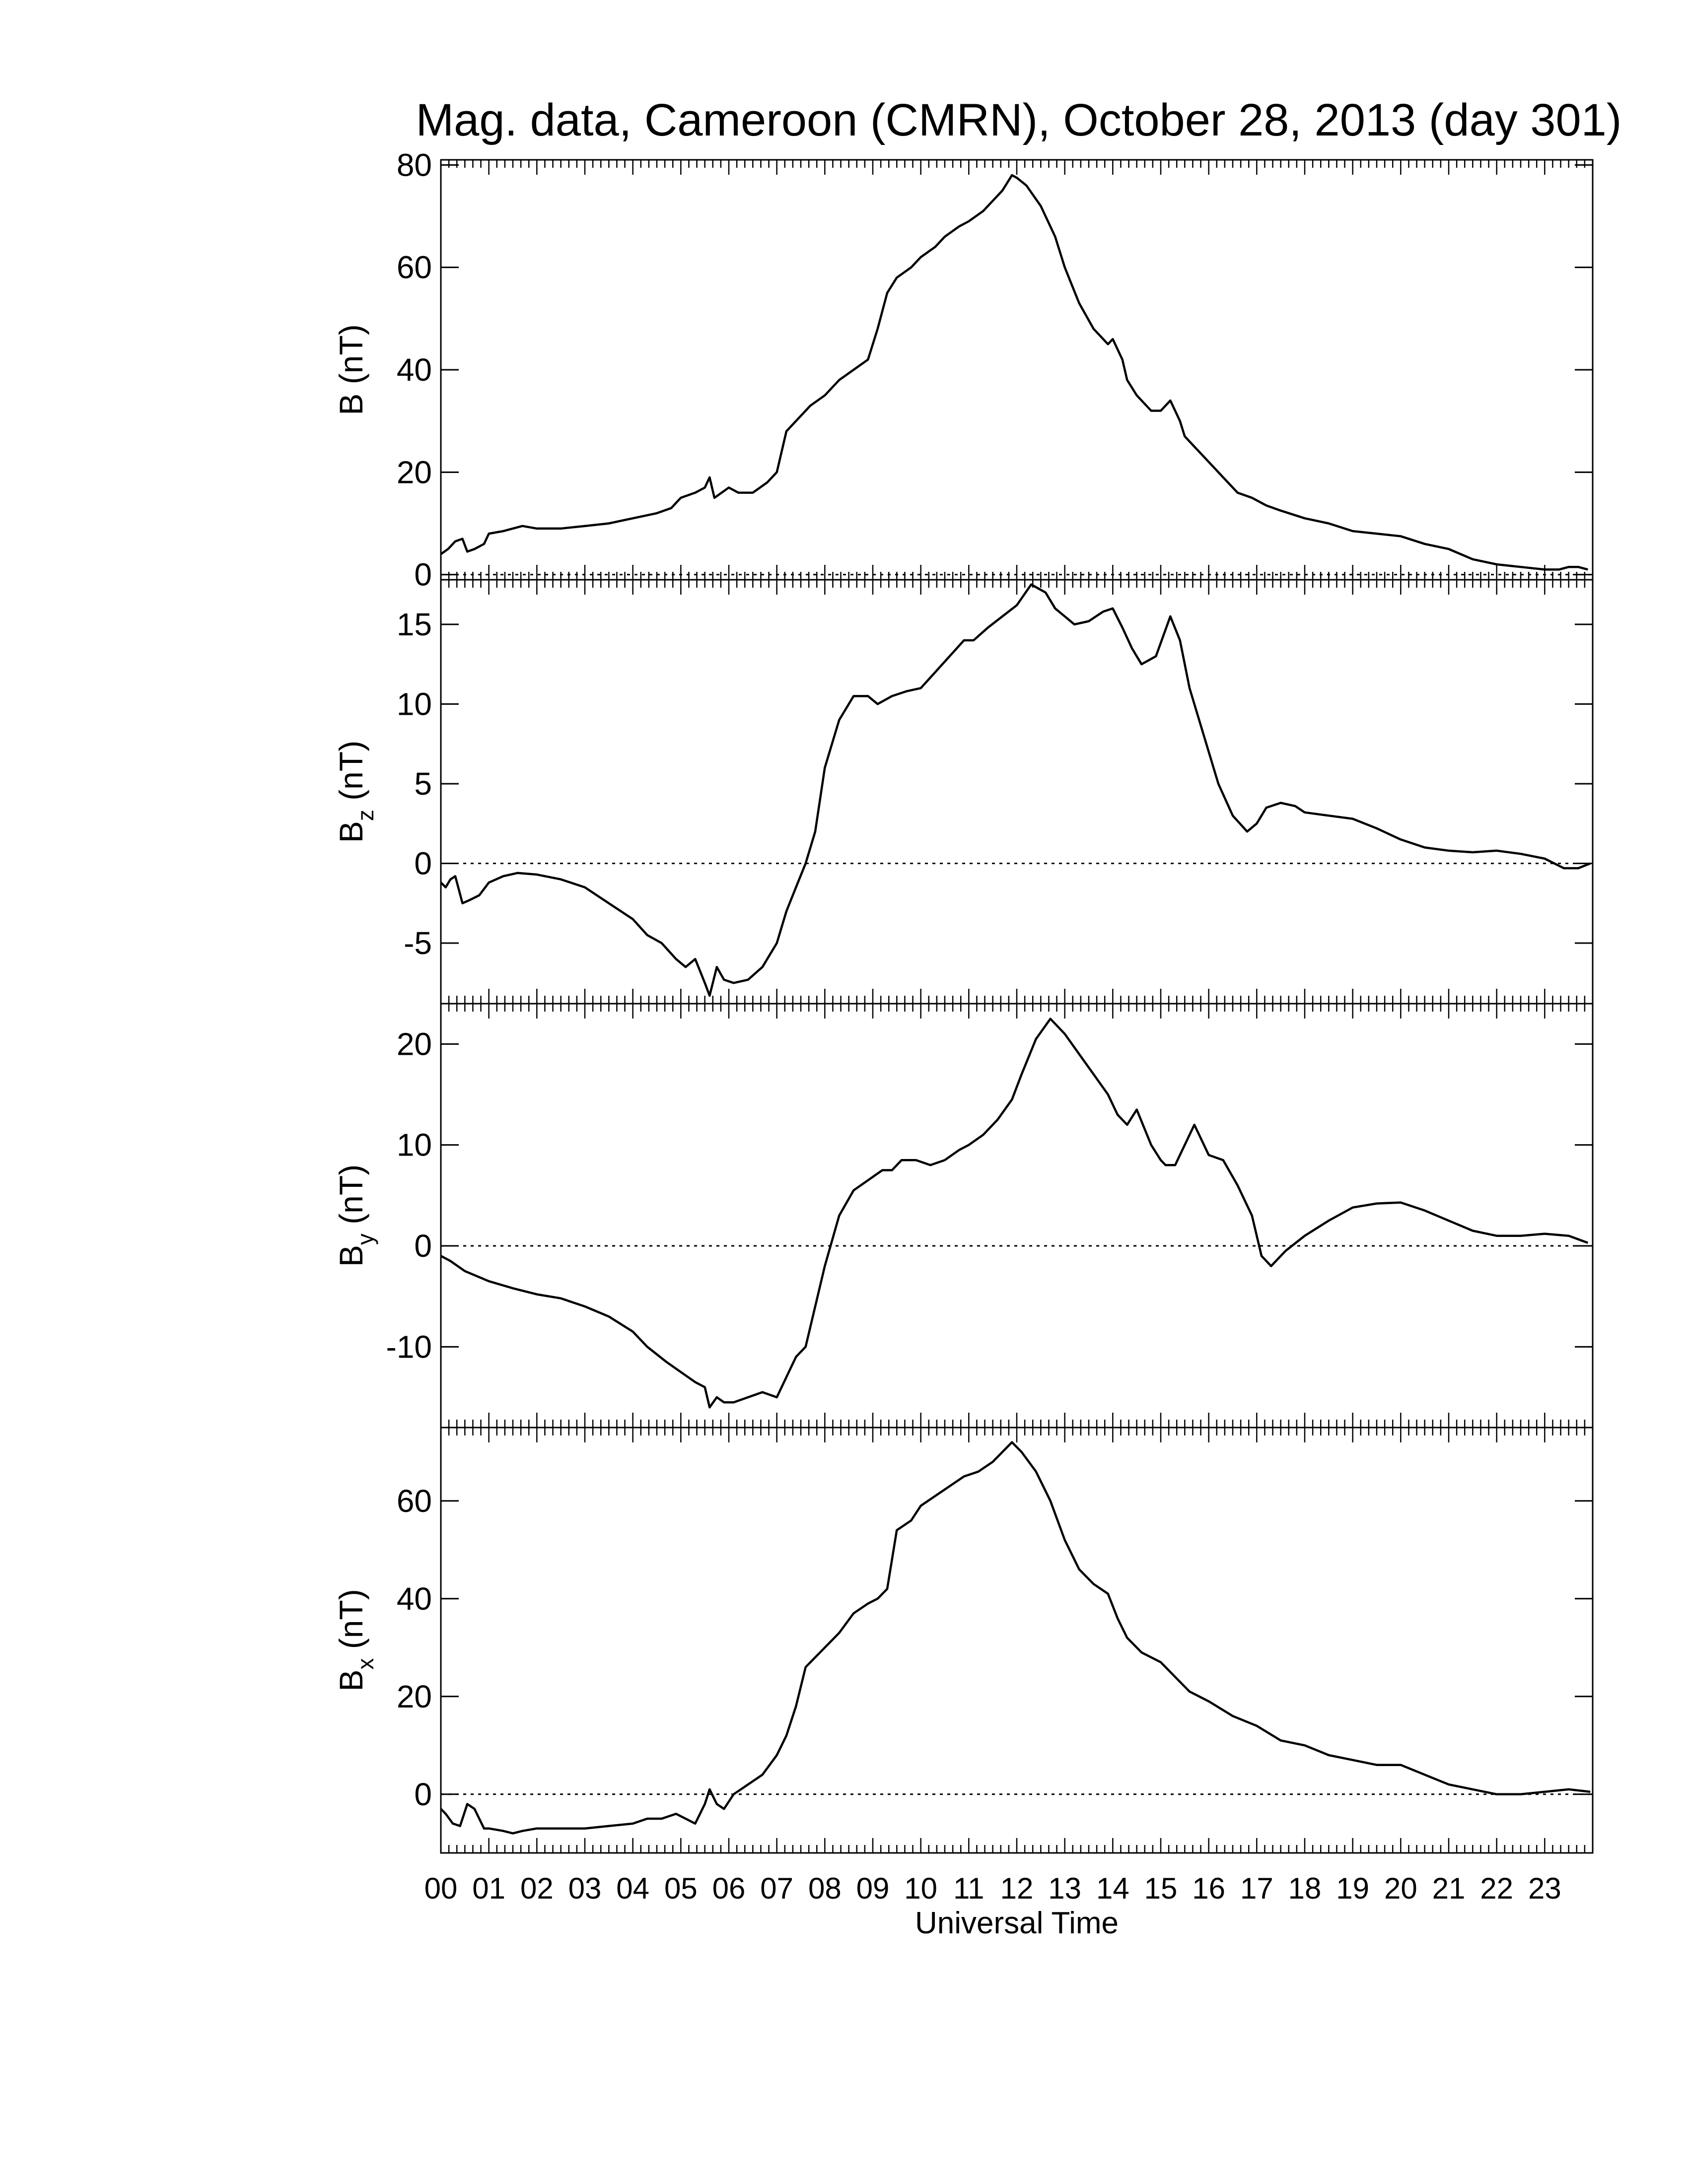  I want to click on x-tick-label: 02, so click(537, 1888).